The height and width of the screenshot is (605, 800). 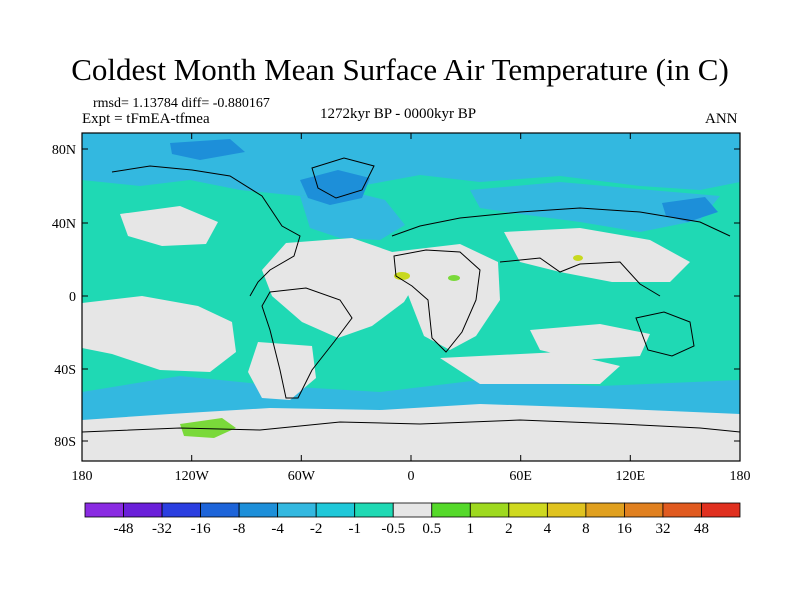 I want to click on lon-label: 0, so click(x=411, y=476).